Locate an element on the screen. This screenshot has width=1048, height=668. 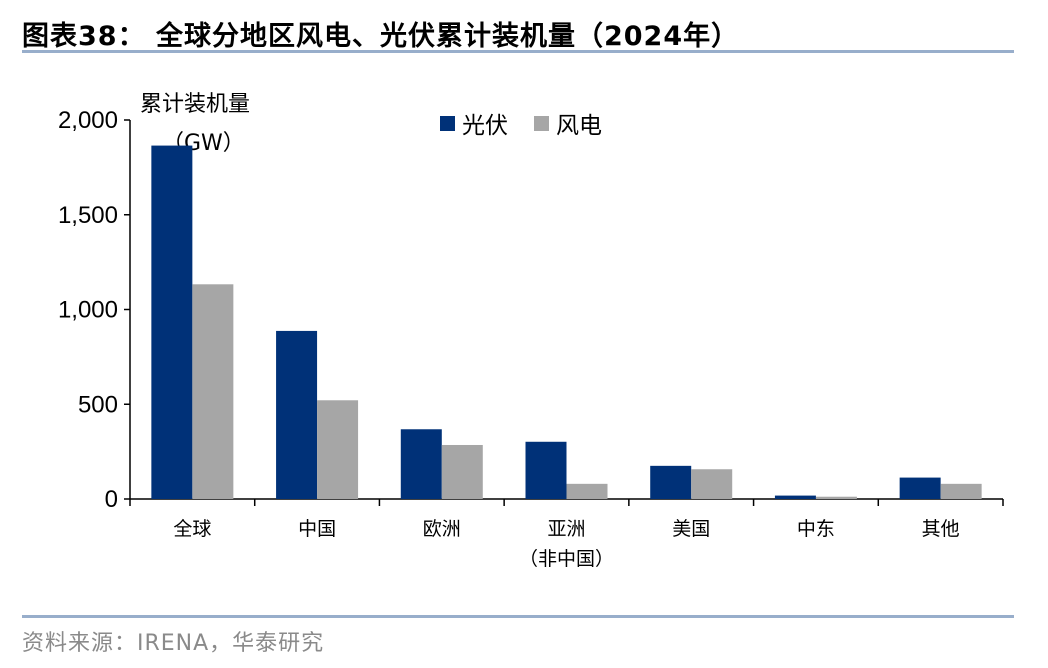
footer-divider is located at coordinates (518, 616).